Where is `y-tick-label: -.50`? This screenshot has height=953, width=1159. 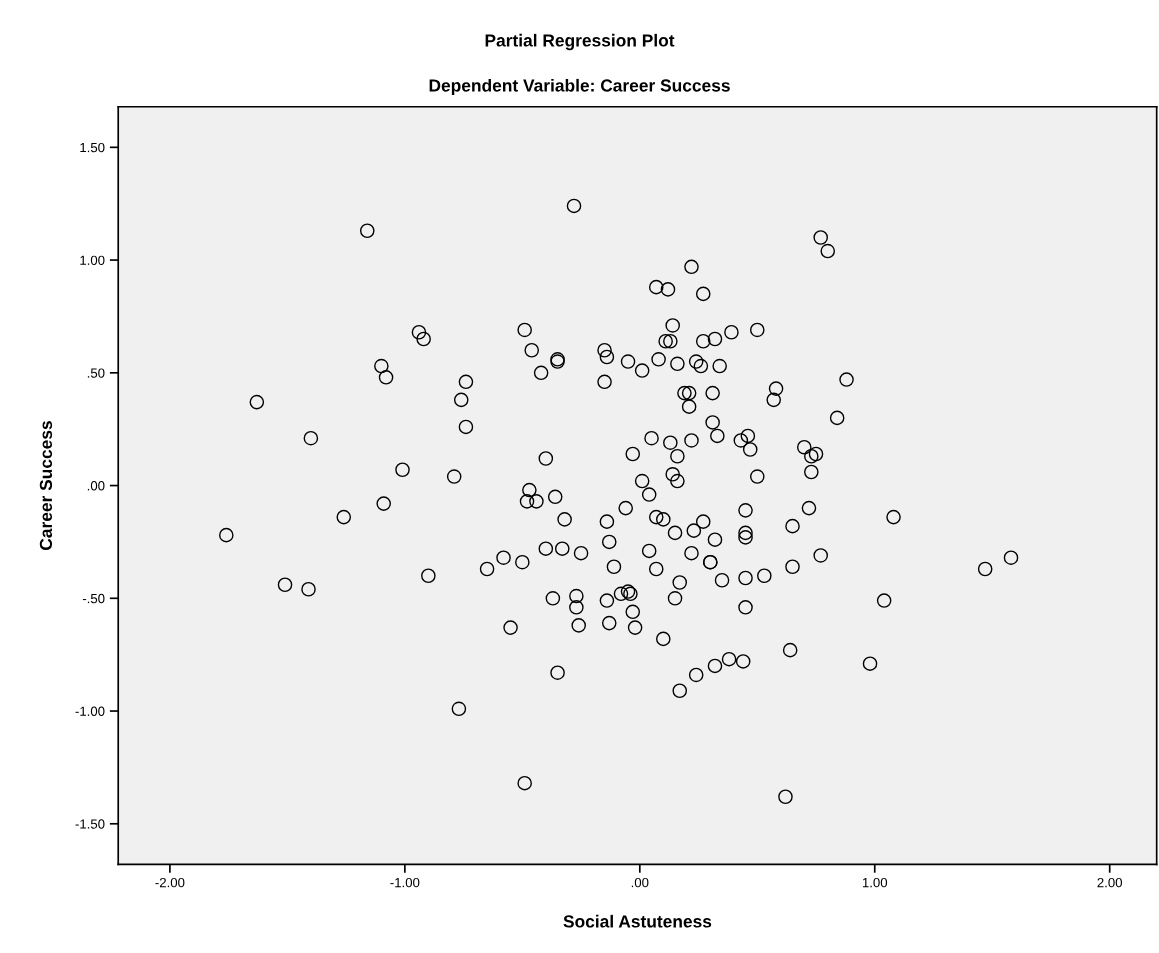
y-tick-label: -.50 is located at coordinates (93, 598).